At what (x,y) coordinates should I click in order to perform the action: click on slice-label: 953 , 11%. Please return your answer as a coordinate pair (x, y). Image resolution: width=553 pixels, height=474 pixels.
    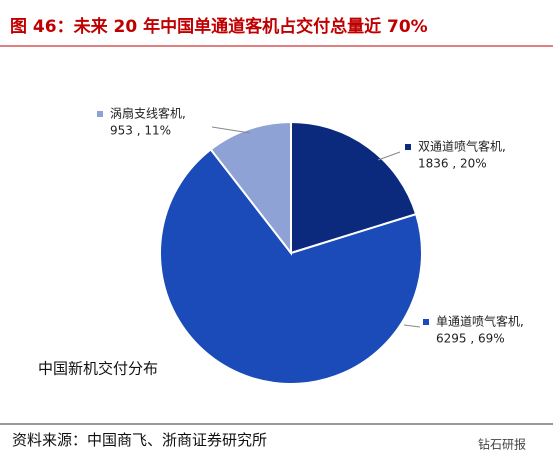
    Looking at the image, I should click on (140, 131).